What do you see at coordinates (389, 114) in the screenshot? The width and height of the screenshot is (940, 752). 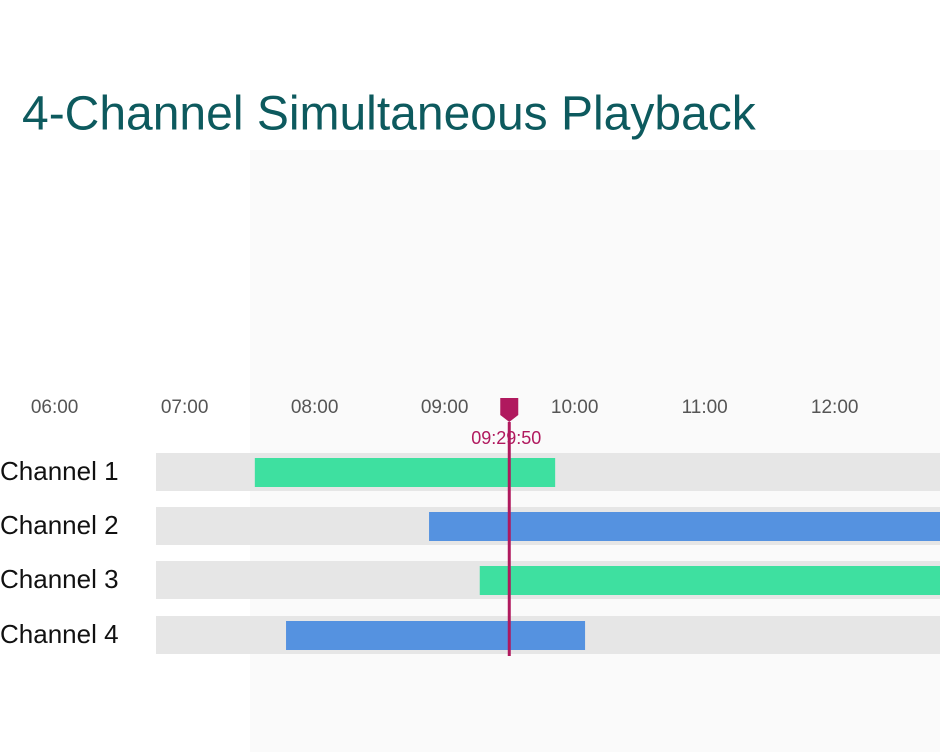 I see `title: 4-Channel Simultaneous Playback` at bounding box center [389, 114].